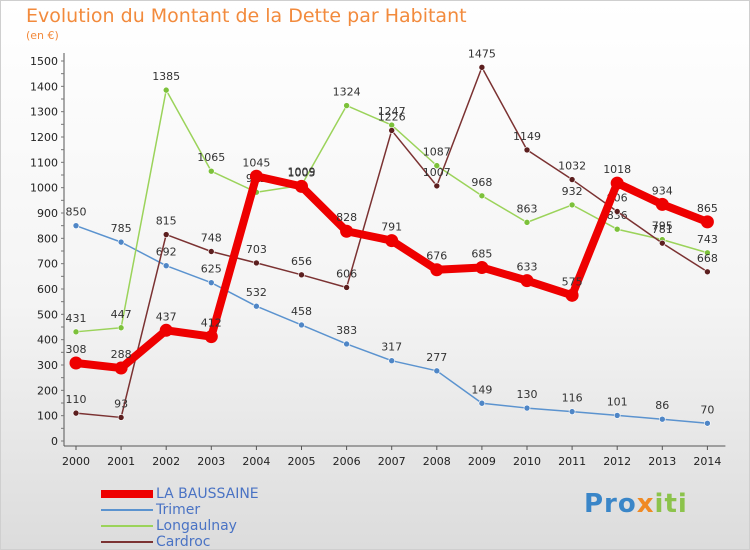 The width and height of the screenshot is (750, 550). What do you see at coordinates (76, 212) in the screenshot?
I see `data-label-trimer: 850` at bounding box center [76, 212].